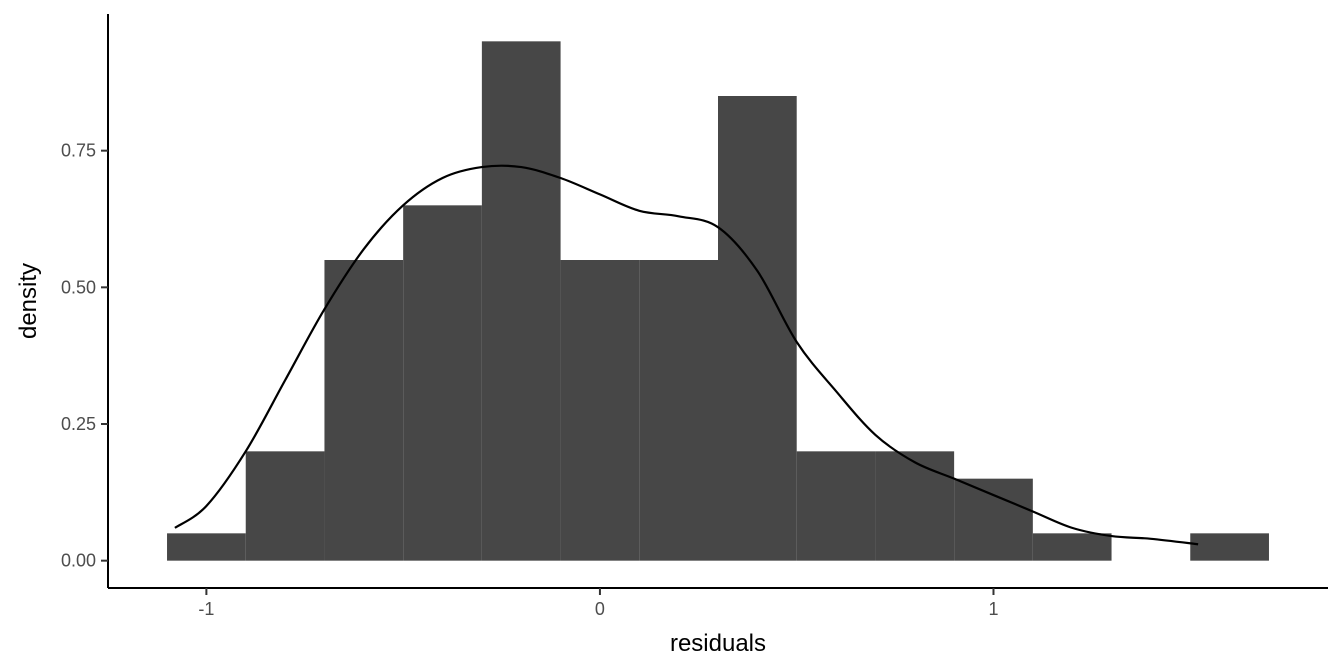  What do you see at coordinates (993, 609) in the screenshot?
I see `x-tick-label: 1` at bounding box center [993, 609].